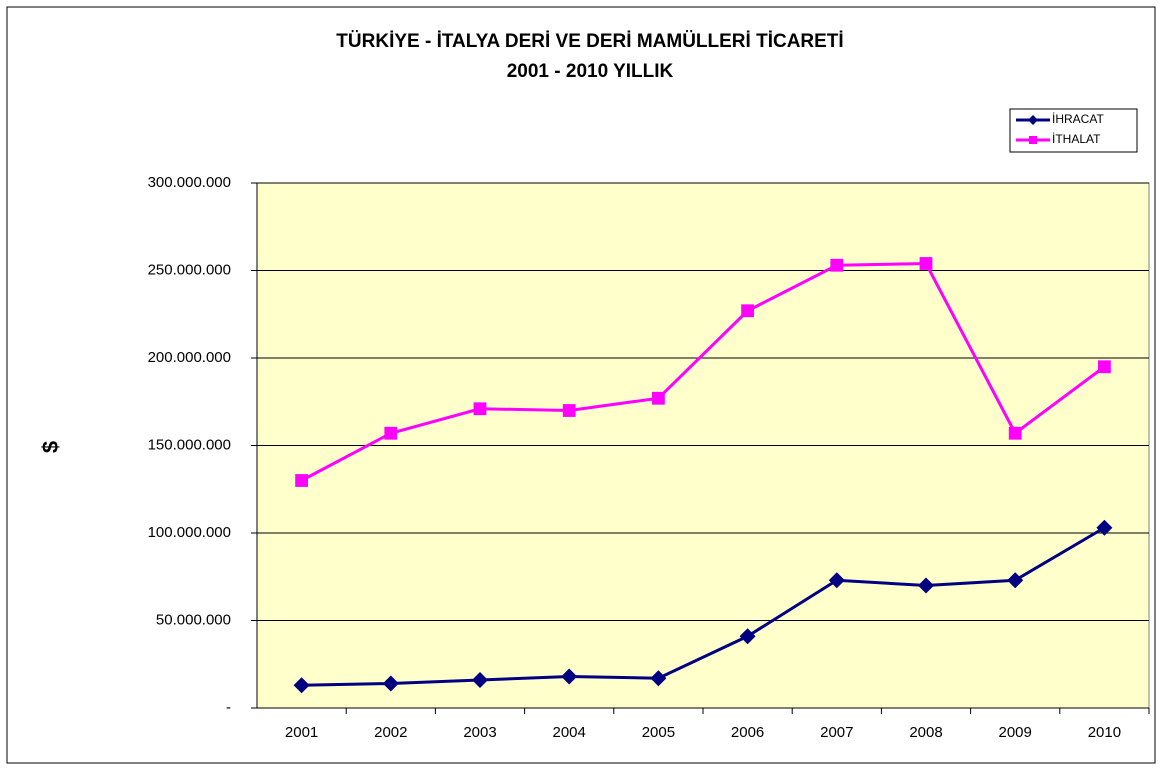  I want to click on chart-subtitle: 2001 - 2010 YILLIK, so click(590, 71).